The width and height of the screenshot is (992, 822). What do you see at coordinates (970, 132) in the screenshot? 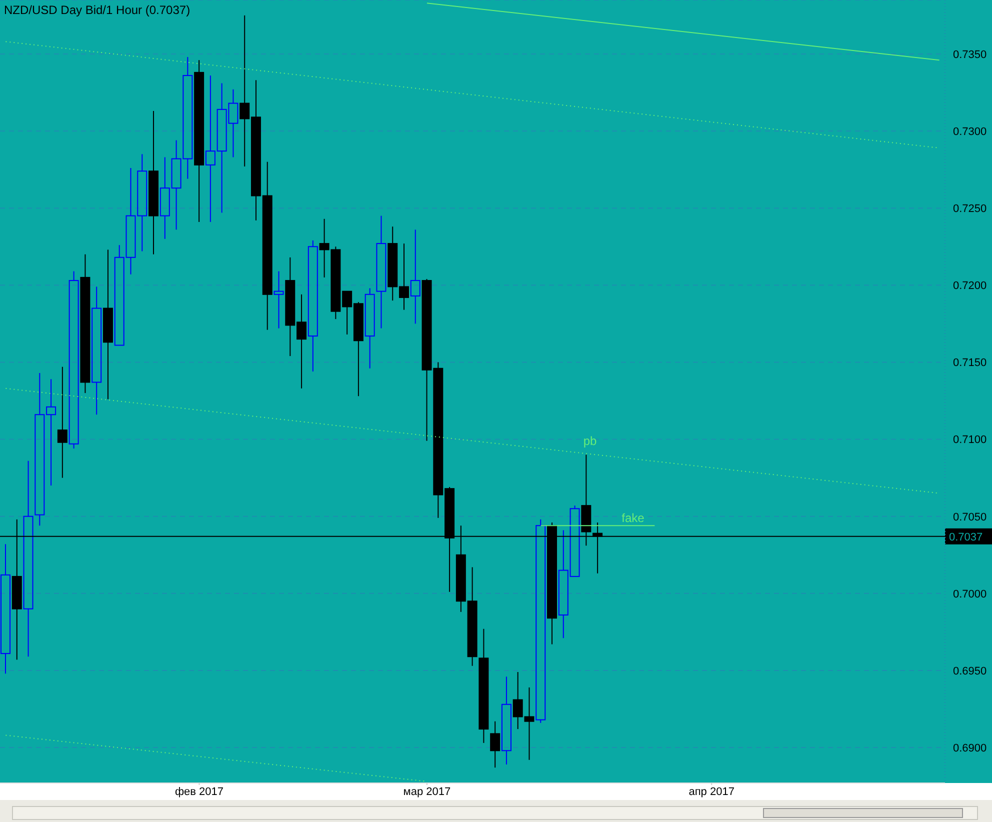
I see `y-tick-label: 0.7300` at bounding box center [970, 132].